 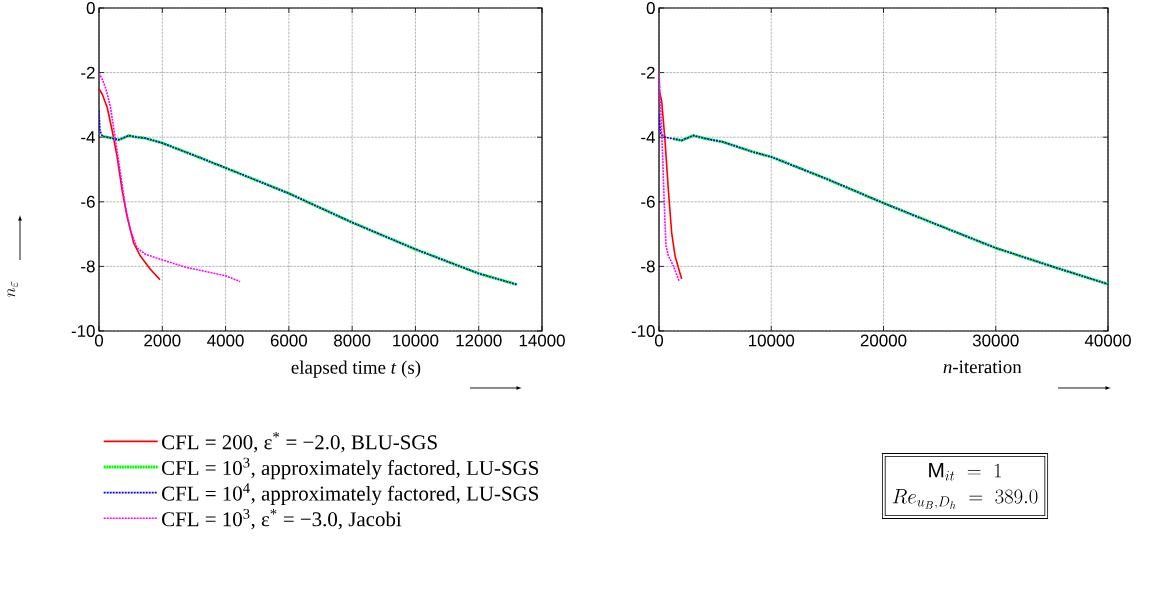 What do you see at coordinates (350, 494) in the screenshot?
I see `legend-label: CFL = 10$^{4}$, approximately factored, LU-SGS` at bounding box center [350, 494].